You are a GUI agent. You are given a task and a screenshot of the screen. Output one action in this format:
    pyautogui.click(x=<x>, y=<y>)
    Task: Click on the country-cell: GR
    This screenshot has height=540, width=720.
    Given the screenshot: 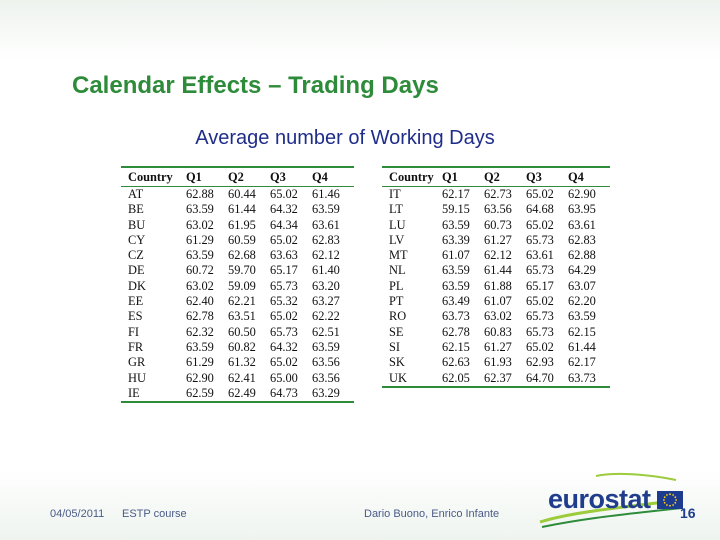 What is the action you would take?
    pyautogui.click(x=137, y=362)
    